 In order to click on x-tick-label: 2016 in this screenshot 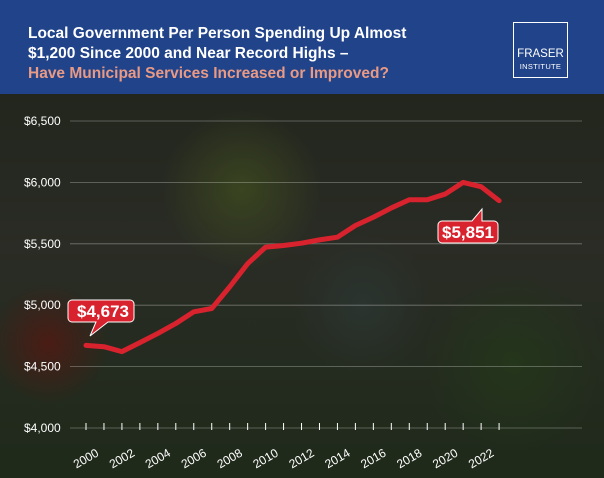, I will do `click(373, 459)`.